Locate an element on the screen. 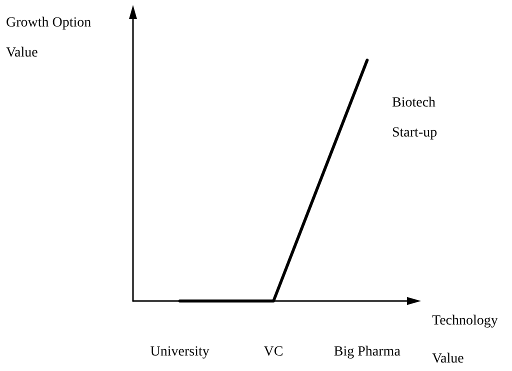 Image resolution: width=512 pixels, height=371 pixels. x-tick-label: University is located at coordinates (180, 352).